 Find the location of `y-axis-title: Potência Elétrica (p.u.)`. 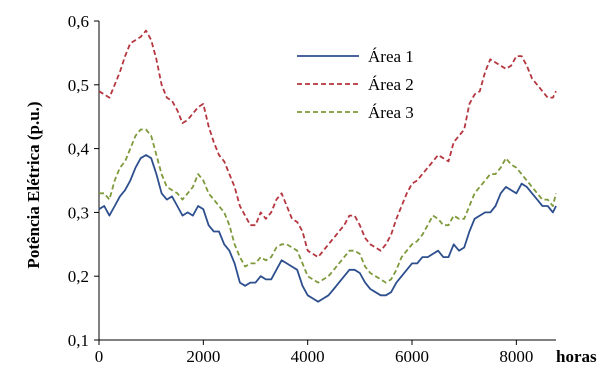

y-axis-title: Potência Elétrica (p.u.) is located at coordinates (33, 184).